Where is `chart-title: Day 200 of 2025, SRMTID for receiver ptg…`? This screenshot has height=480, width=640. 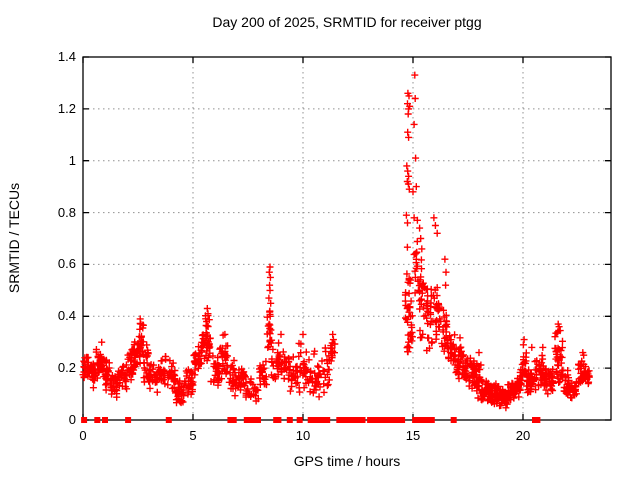 chart-title: Day 200 of 2025, SRMTID for receiver ptg… is located at coordinates (347, 22).